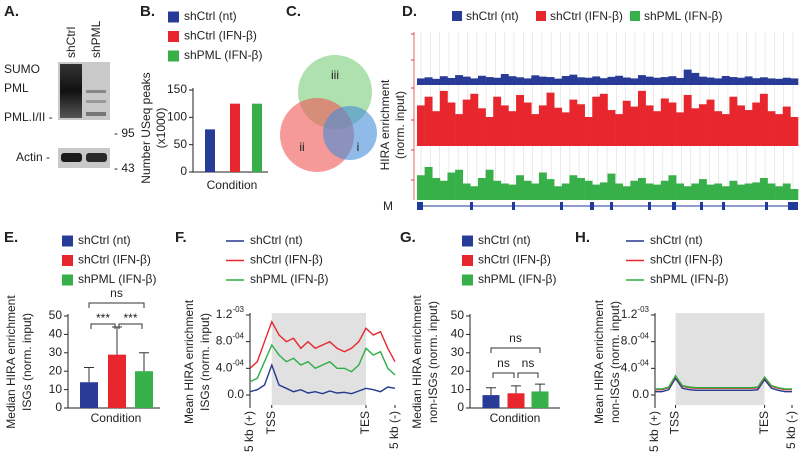  I want to click on y-tick-label: 50, so click(181, 144).